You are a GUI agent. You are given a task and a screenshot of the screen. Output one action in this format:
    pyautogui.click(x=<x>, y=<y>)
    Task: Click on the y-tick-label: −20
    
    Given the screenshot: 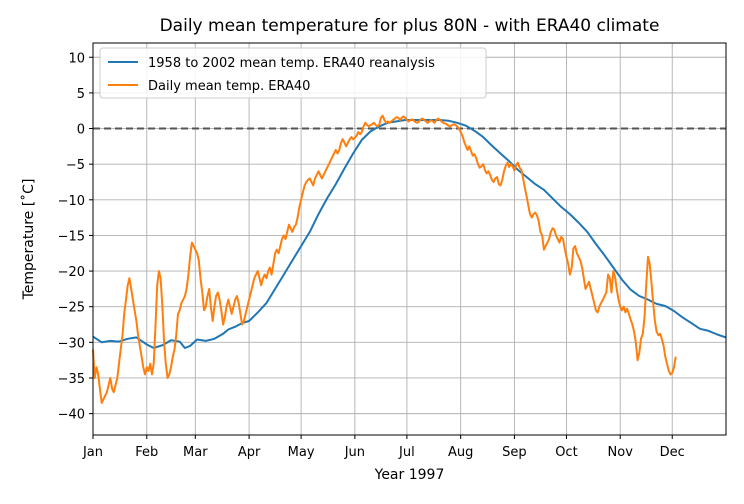 What is the action you would take?
    pyautogui.click(x=71, y=272)
    